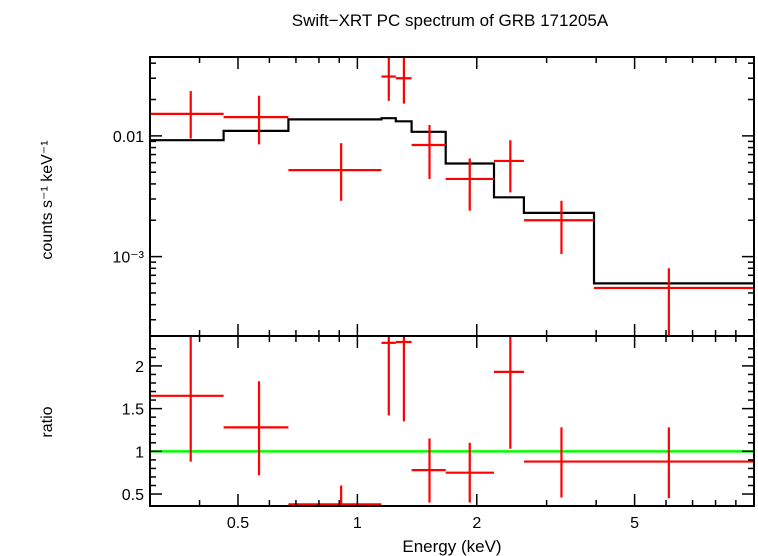  What do you see at coordinates (634, 523) in the screenshot?
I see `x-tick-label: 5` at bounding box center [634, 523].